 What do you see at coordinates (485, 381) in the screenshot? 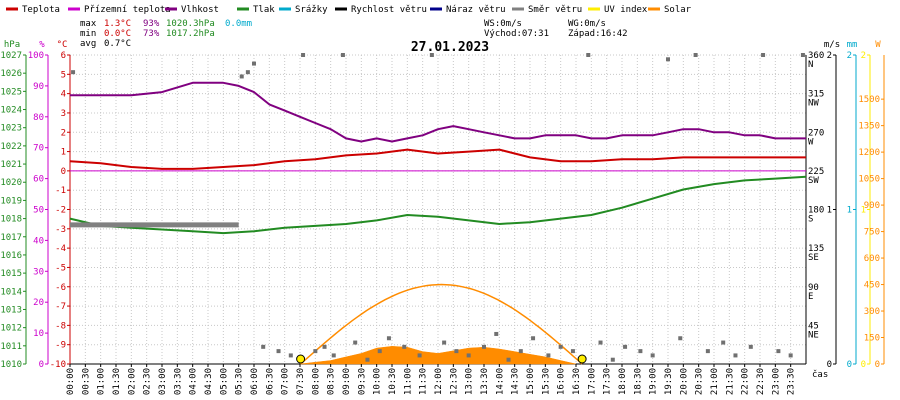
I see `x-tick-label: 13:30` at bounding box center [485, 381].